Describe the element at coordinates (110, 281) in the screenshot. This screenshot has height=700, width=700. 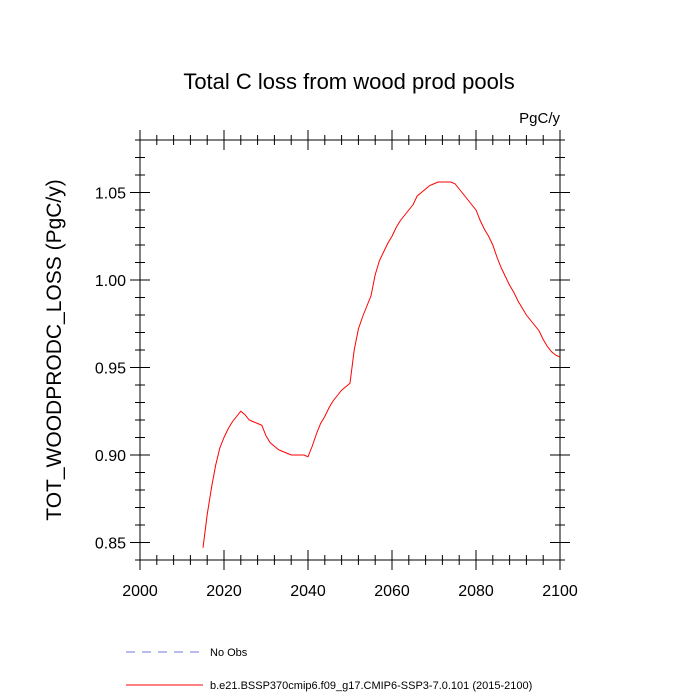
I see `y-tick-label: 1.00` at that location.